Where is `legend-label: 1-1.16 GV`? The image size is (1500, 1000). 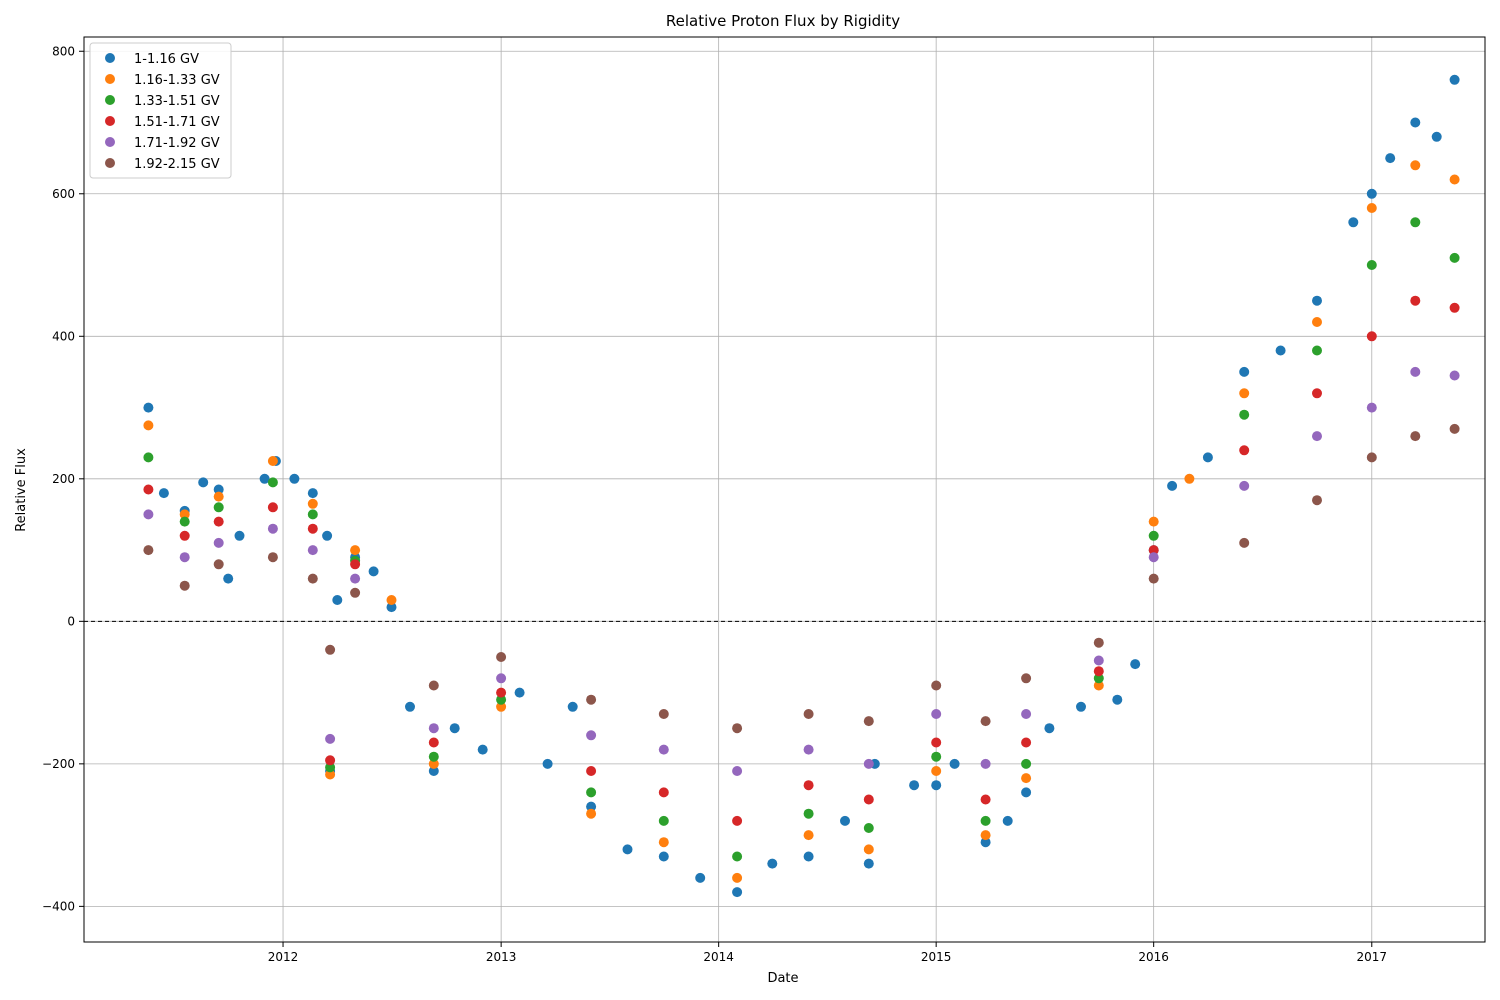
legend-label: 1-1.16 GV is located at coordinates (166, 59).